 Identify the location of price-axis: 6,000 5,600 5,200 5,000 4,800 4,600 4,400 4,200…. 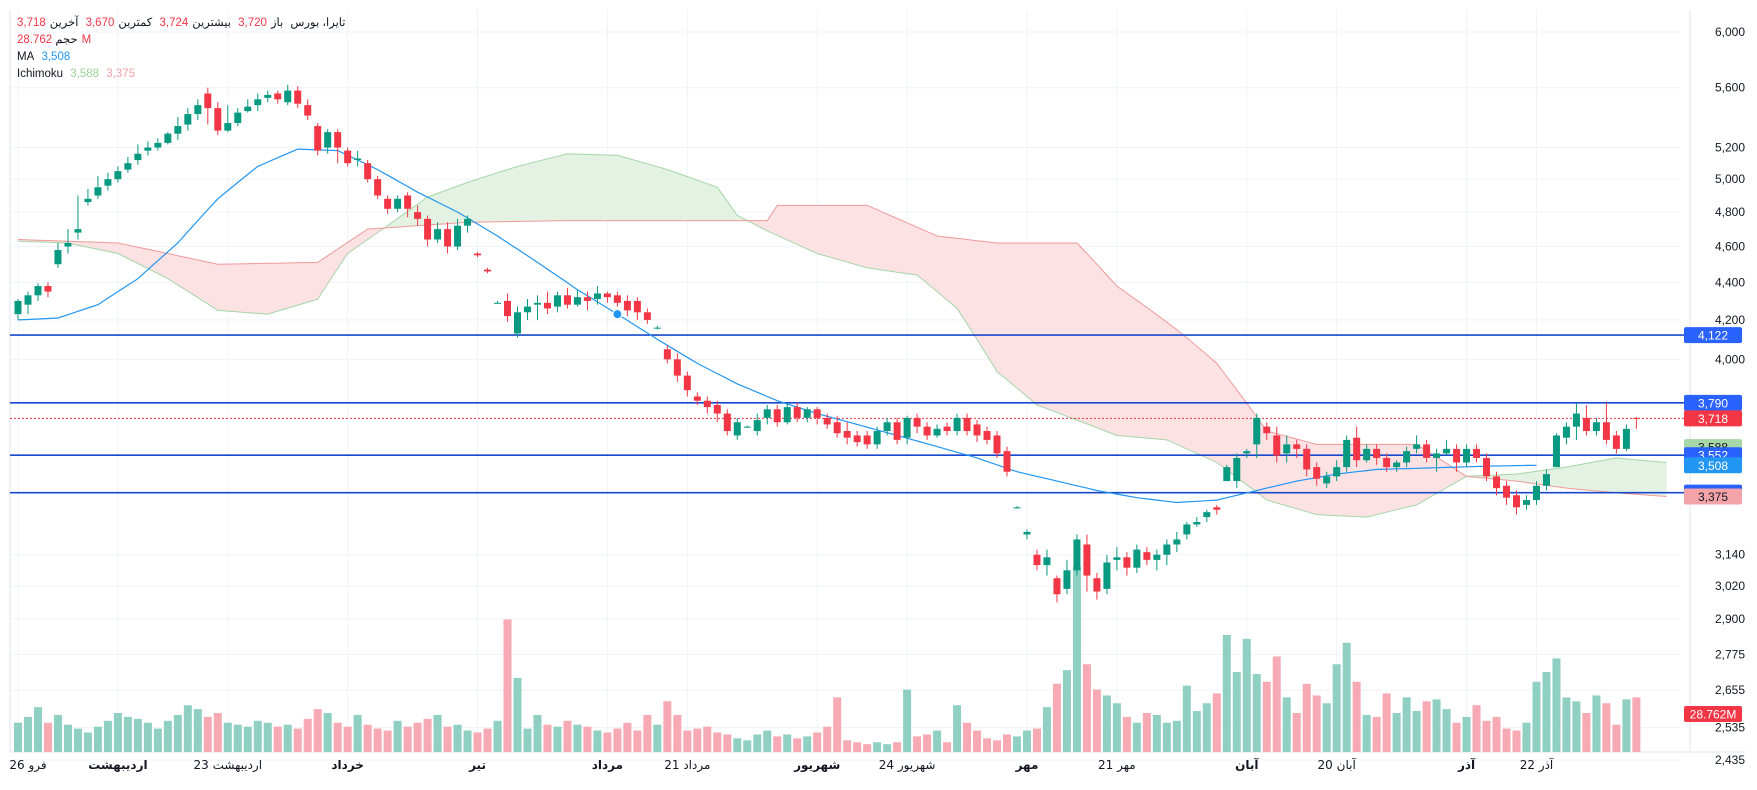
(1717, 388).